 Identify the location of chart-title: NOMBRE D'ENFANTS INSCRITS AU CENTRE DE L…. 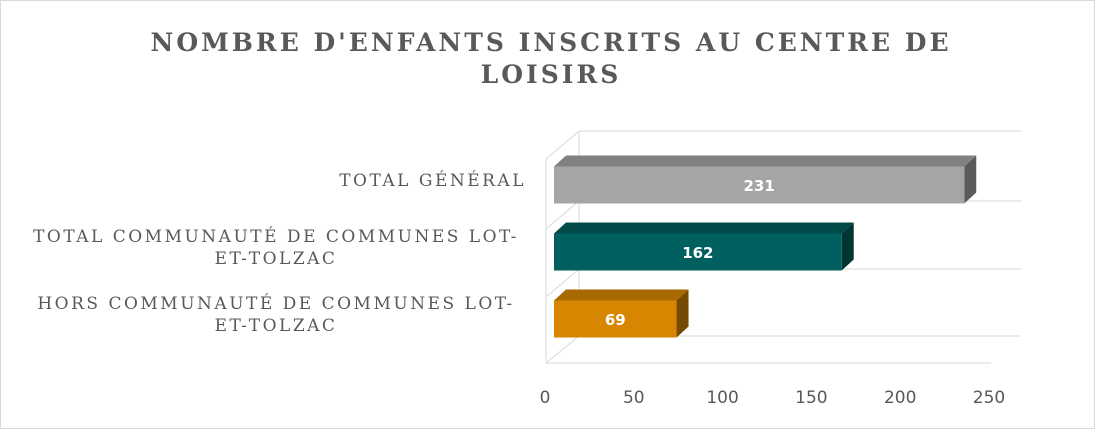
(551, 58).